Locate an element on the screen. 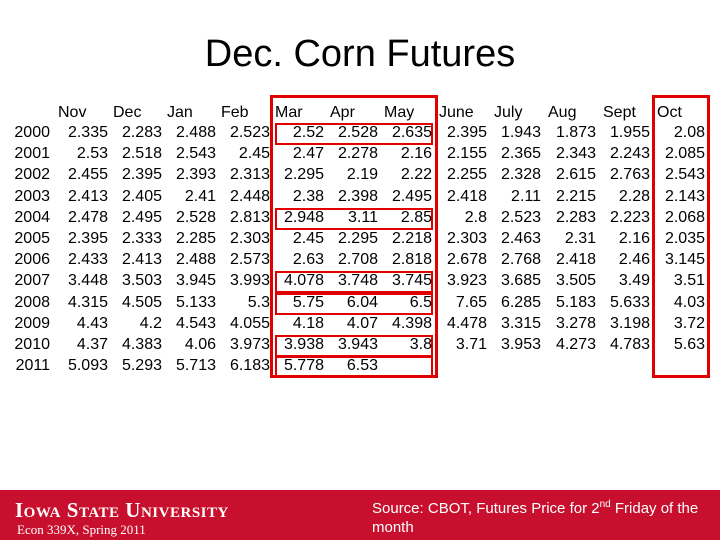 The image size is (720, 540). table-cell: 2.328 is located at coordinates (520, 175).